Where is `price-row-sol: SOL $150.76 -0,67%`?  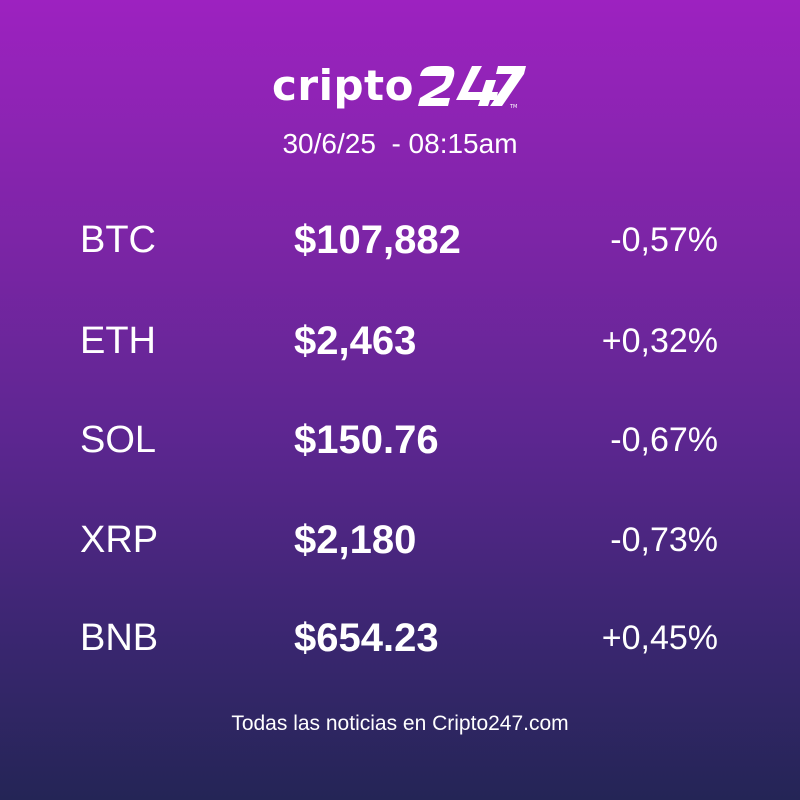
price-row-sol: SOL $150.76 -0,67% is located at coordinates (400, 440).